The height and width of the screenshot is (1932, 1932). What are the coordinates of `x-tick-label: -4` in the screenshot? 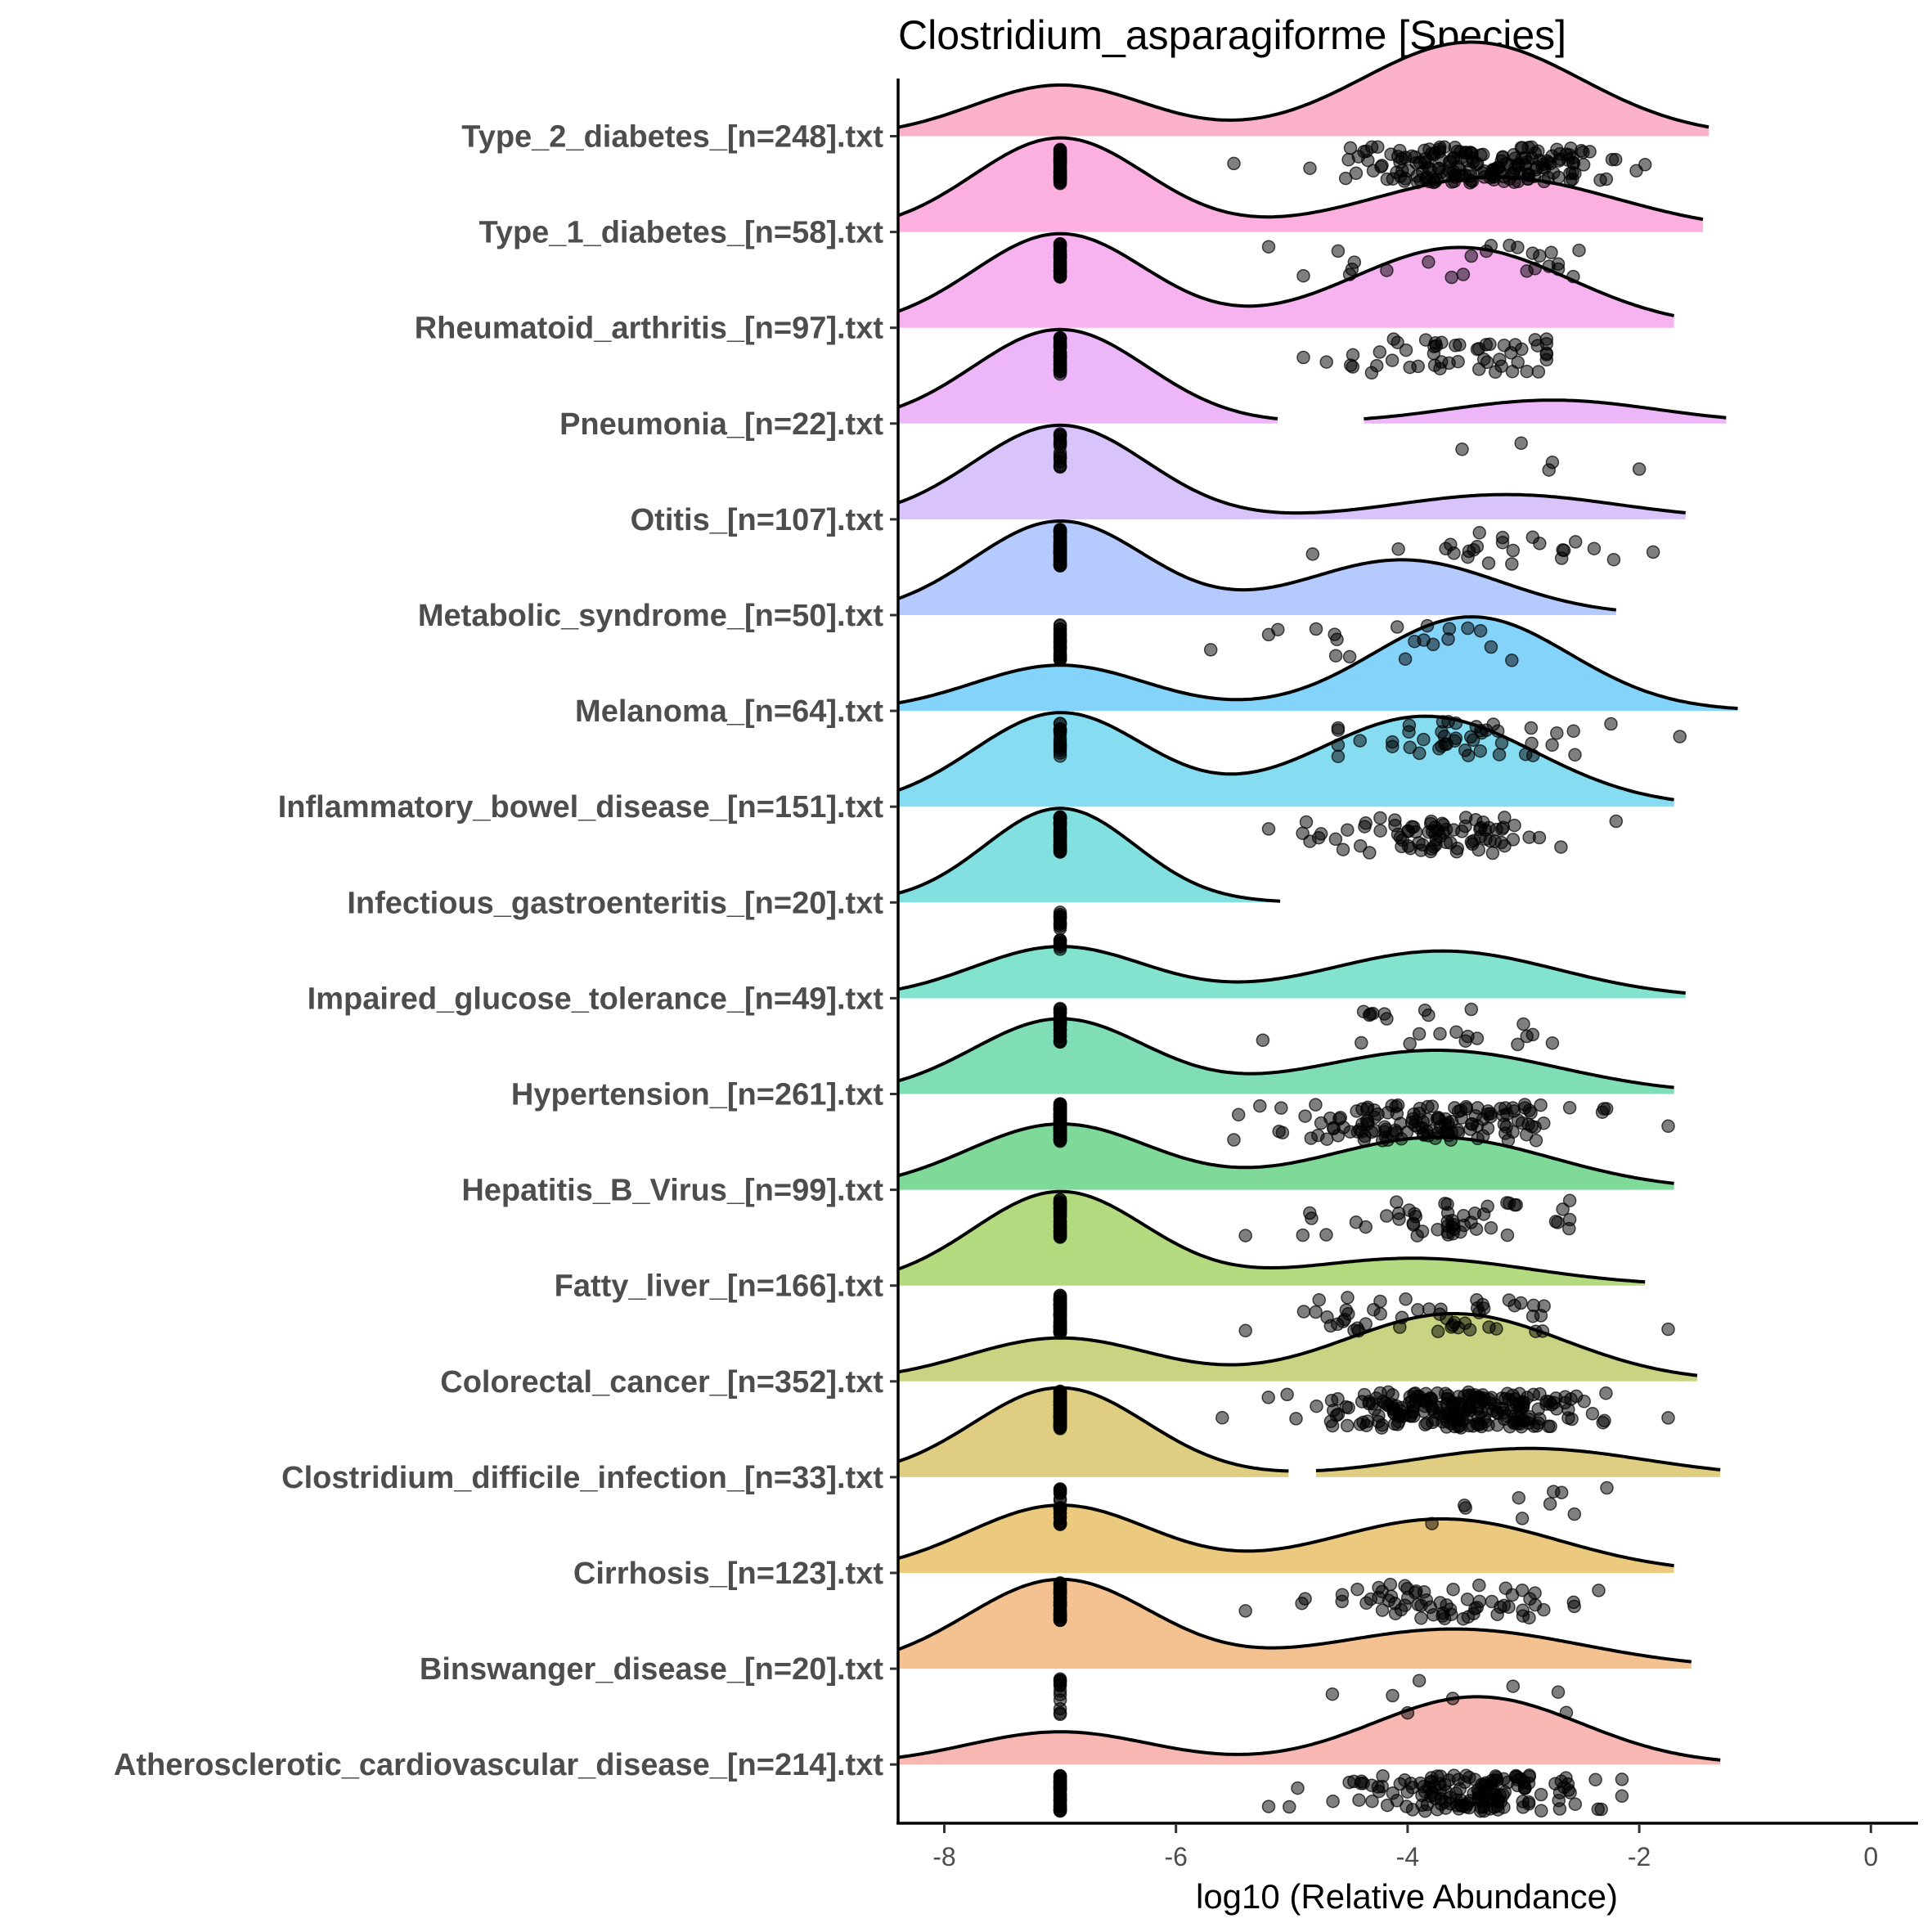 It's located at (1408, 1857).